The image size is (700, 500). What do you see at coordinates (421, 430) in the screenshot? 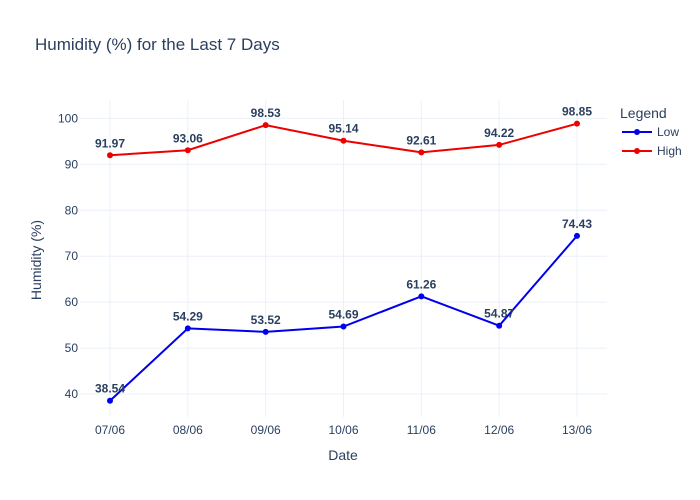
I see `x-tick-label: 11/06` at bounding box center [421, 430].